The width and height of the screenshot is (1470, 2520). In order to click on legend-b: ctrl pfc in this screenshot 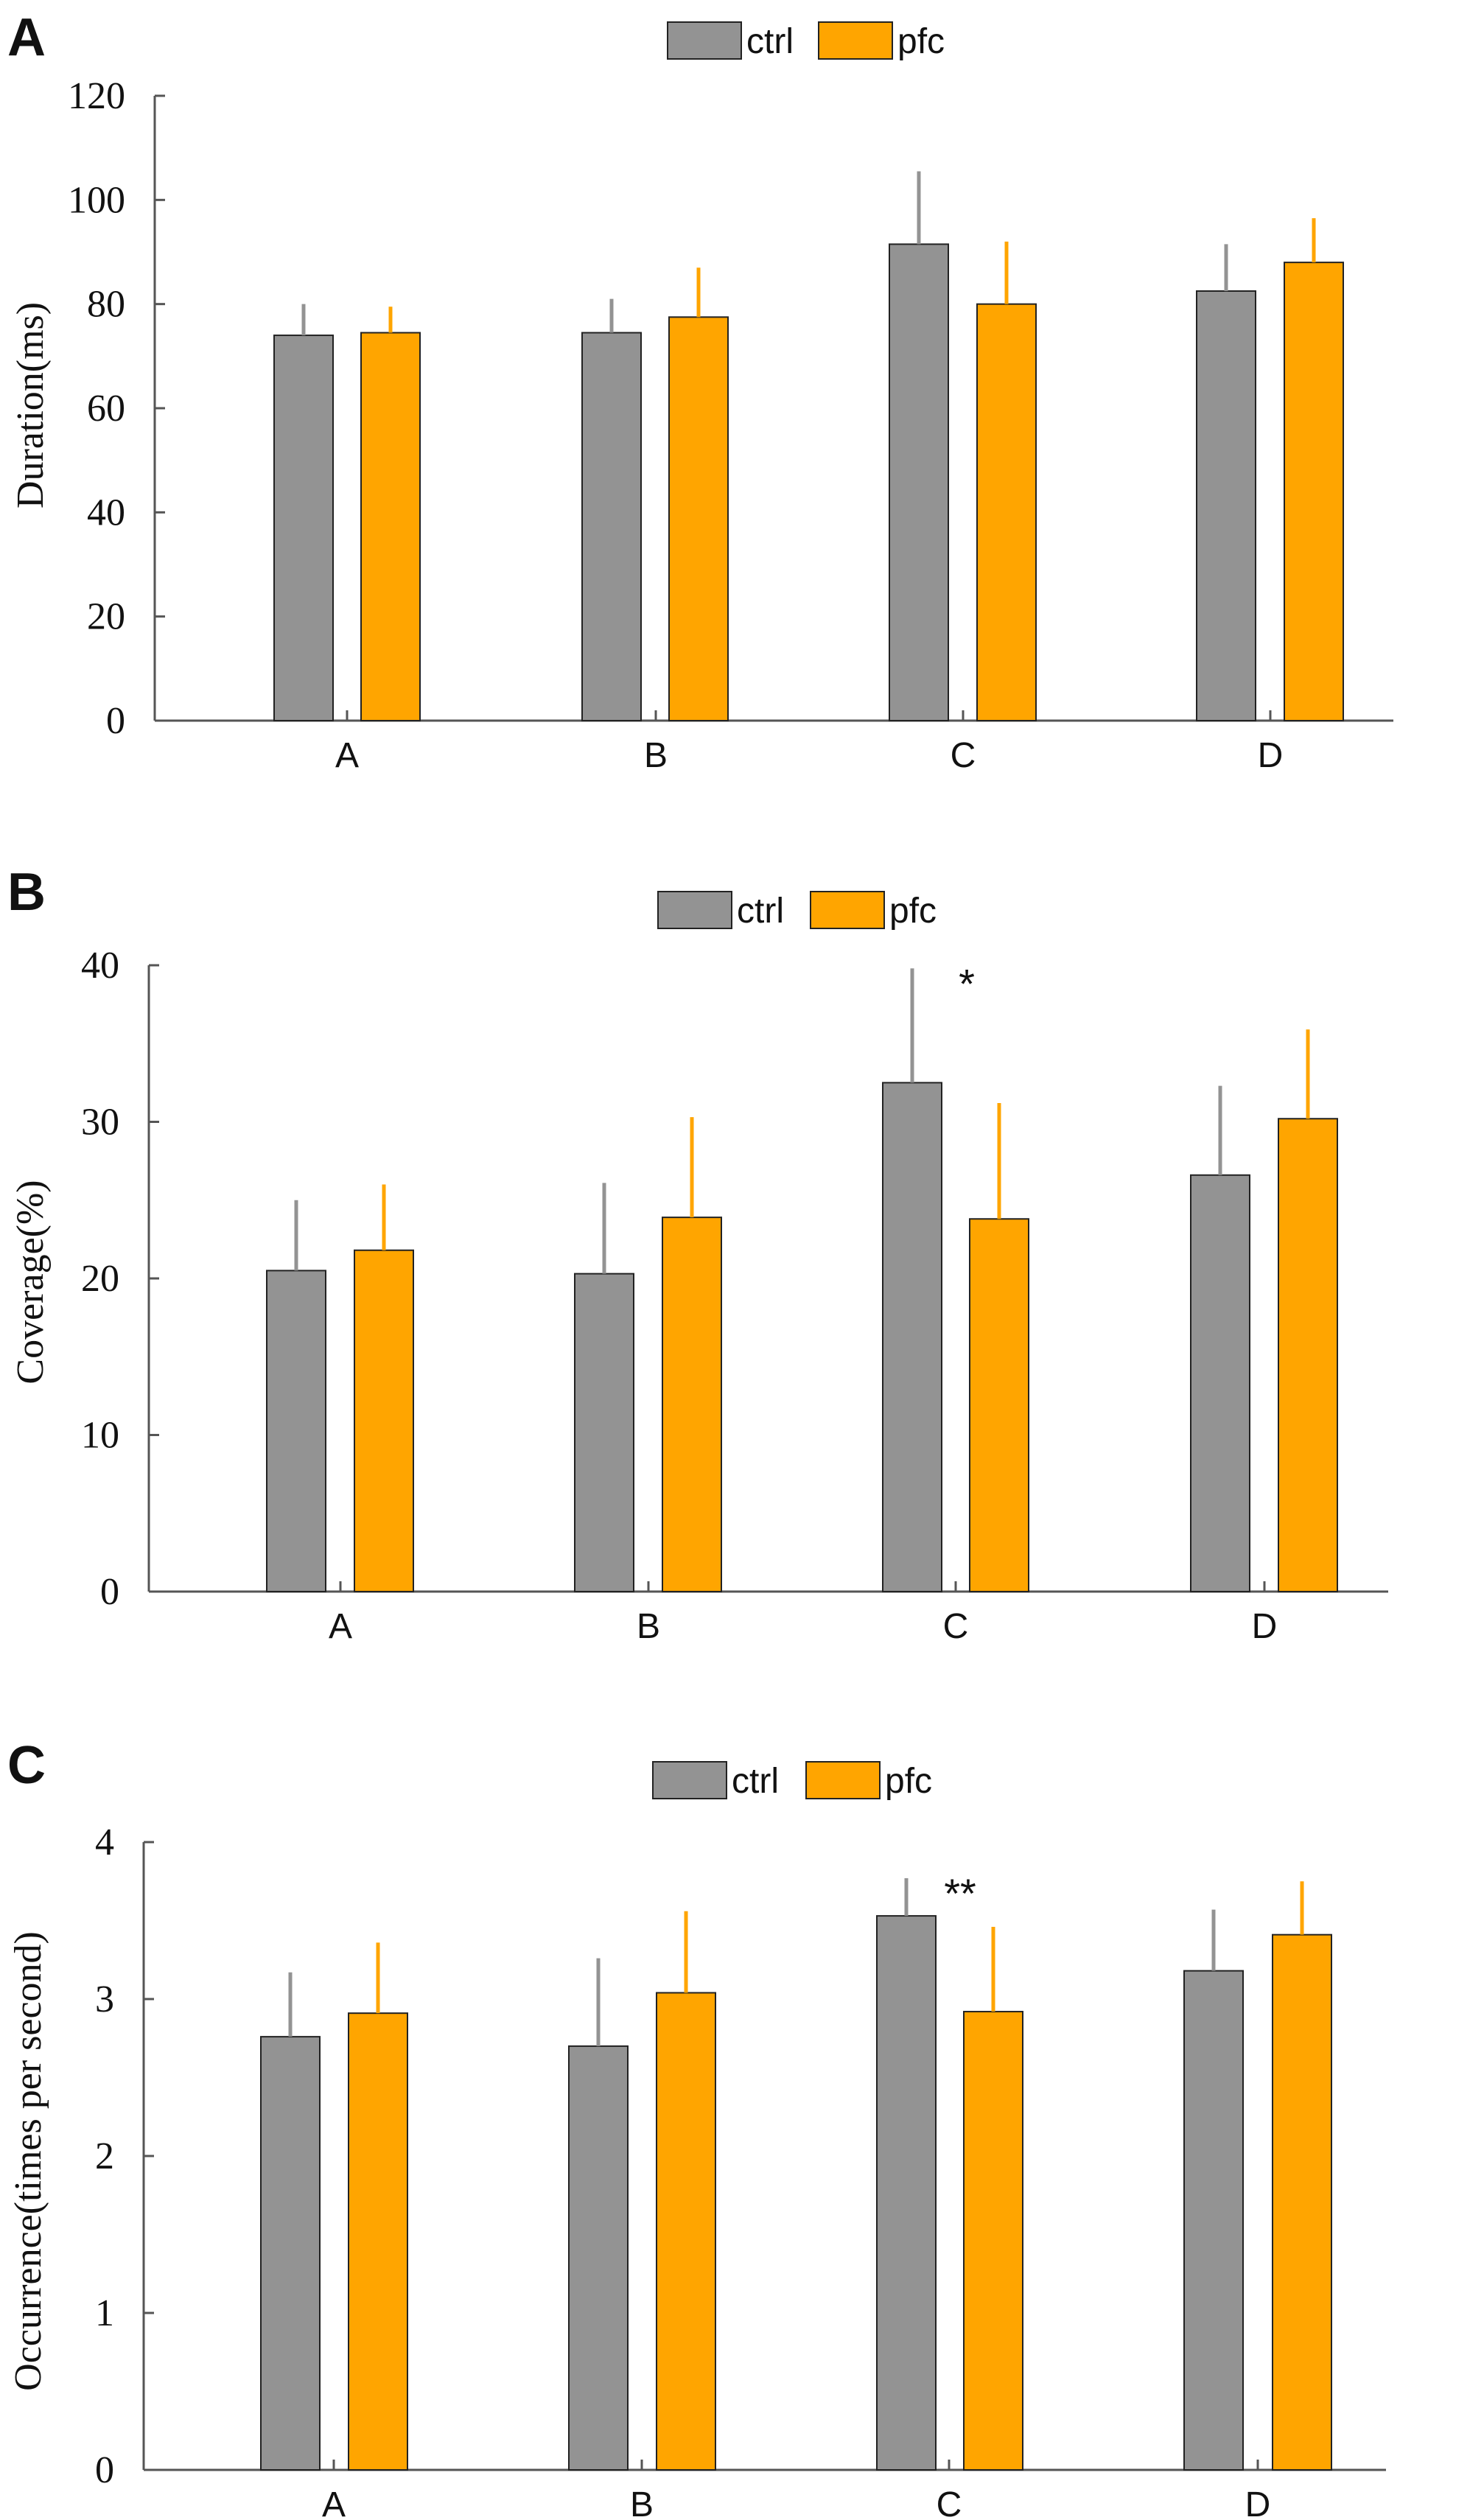, I will do `click(797, 911)`.